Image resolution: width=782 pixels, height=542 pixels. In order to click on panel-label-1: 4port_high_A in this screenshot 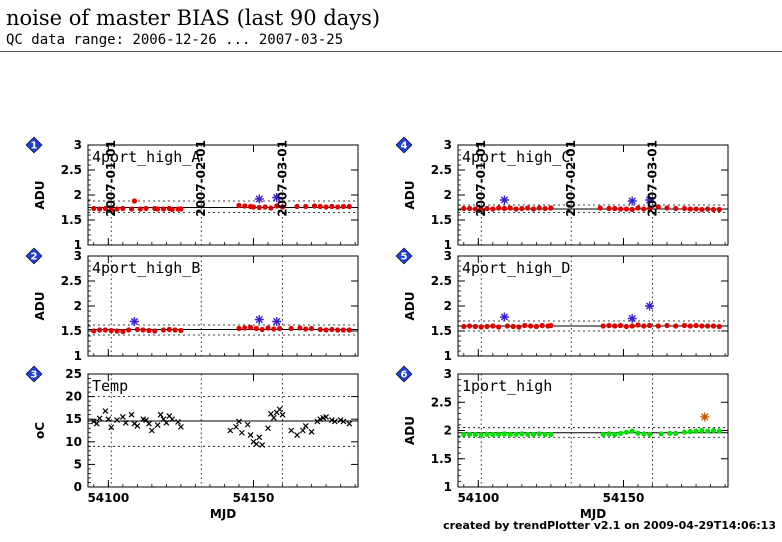, I will do `click(146, 157)`.